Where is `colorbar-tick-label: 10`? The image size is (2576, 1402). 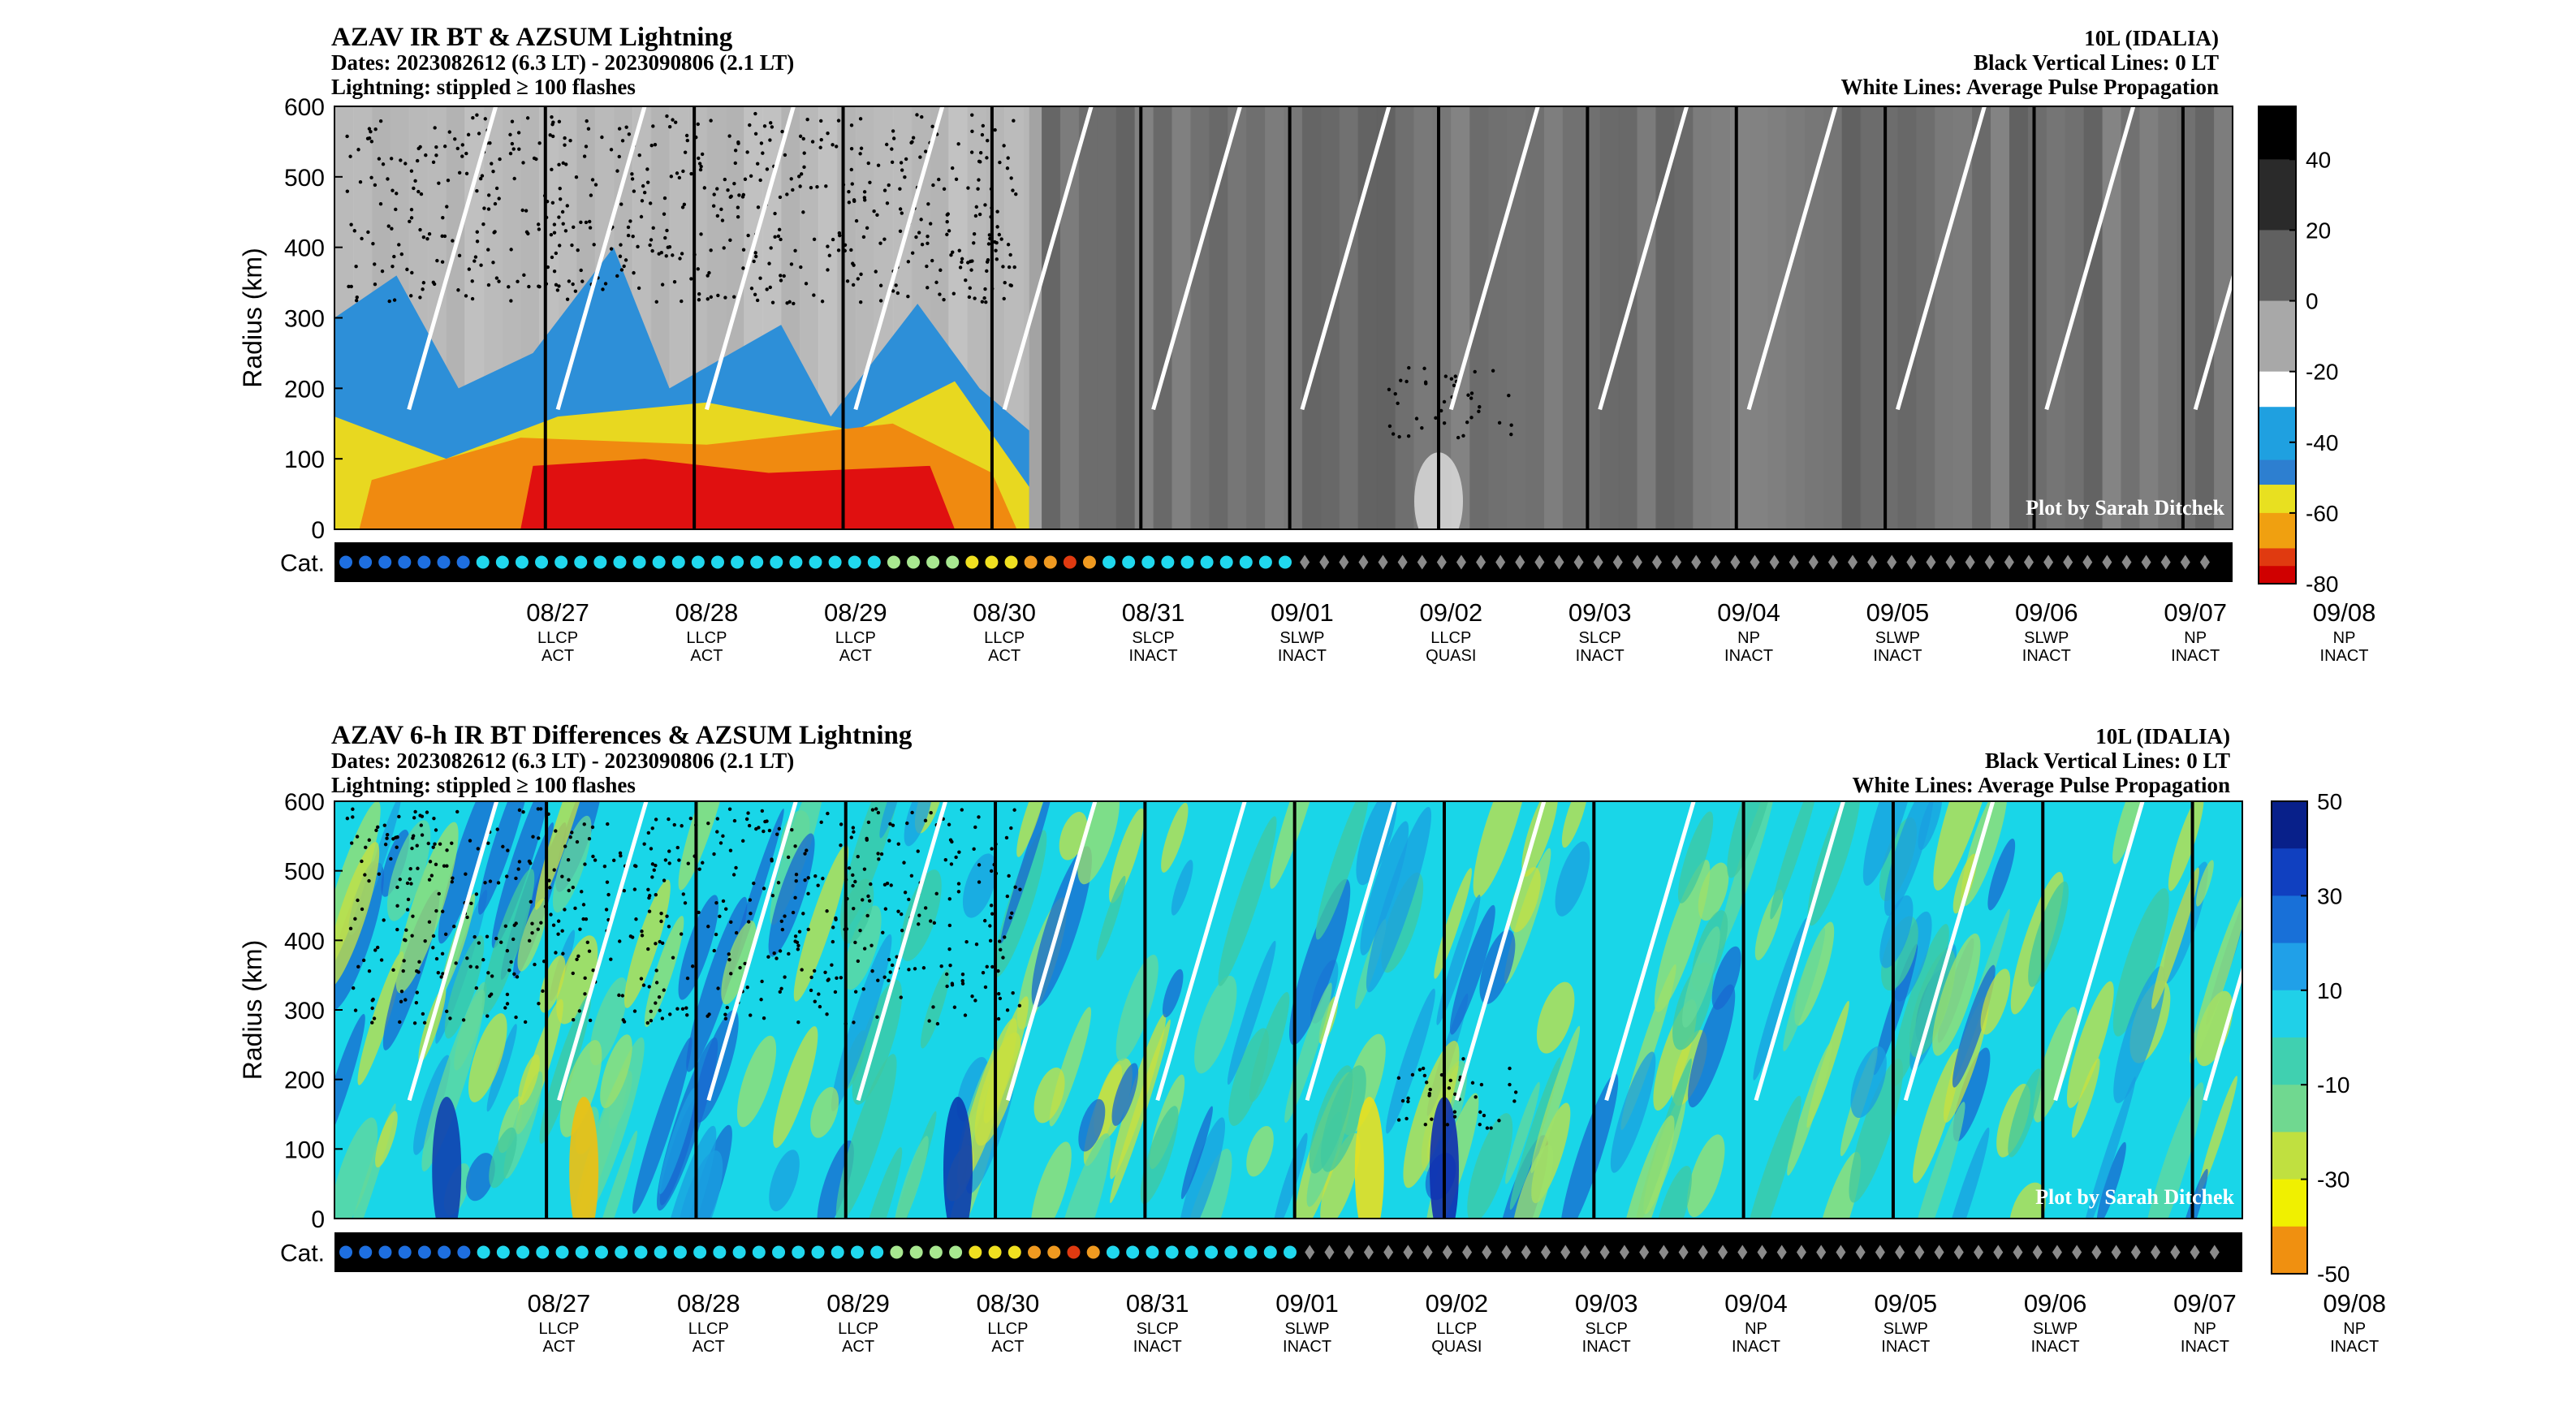 colorbar-tick-label: 10 is located at coordinates (2329, 990).